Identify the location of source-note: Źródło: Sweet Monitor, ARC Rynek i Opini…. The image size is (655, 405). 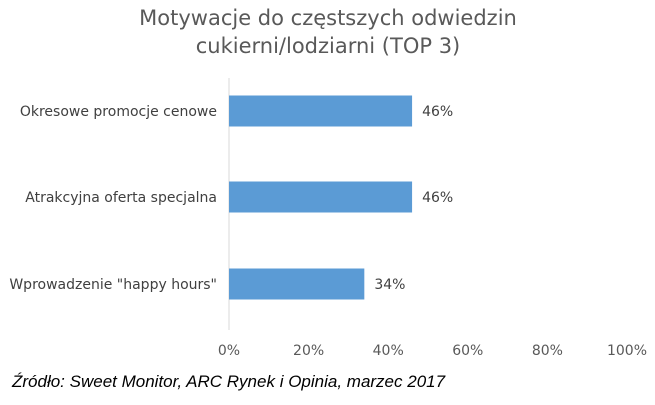
(229, 381).